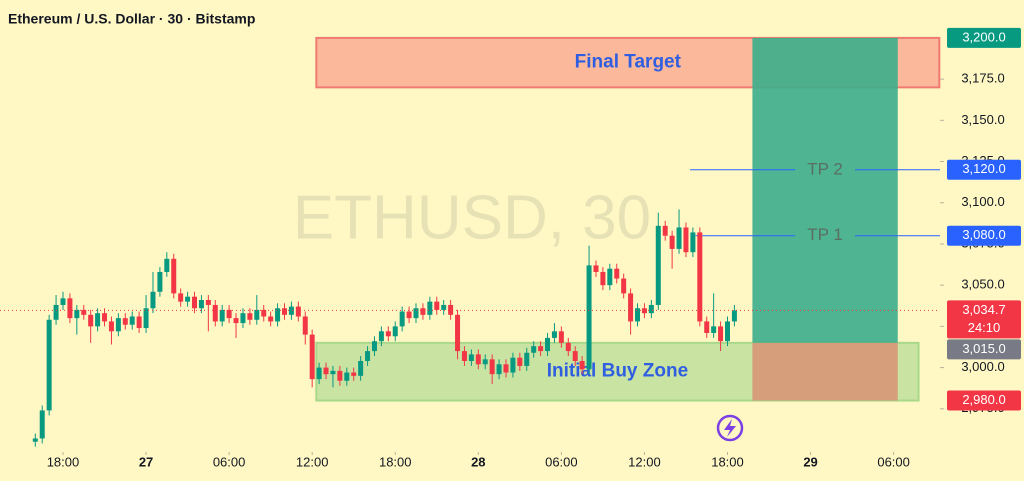 Image resolution: width=1024 pixels, height=481 pixels. What do you see at coordinates (825, 371) in the screenshot?
I see `loss-area` at bounding box center [825, 371].